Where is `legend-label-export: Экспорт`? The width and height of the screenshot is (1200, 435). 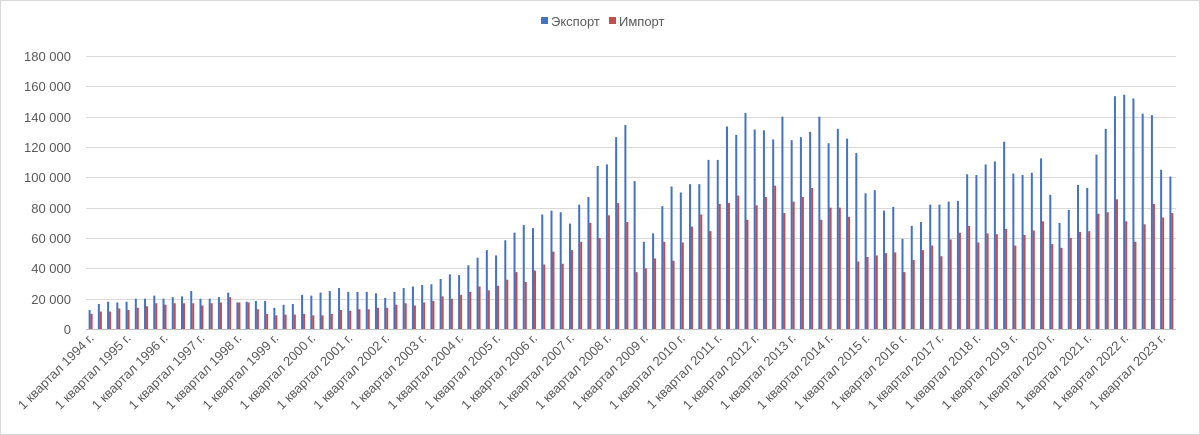 legend-label-export: Экспорт is located at coordinates (575, 21).